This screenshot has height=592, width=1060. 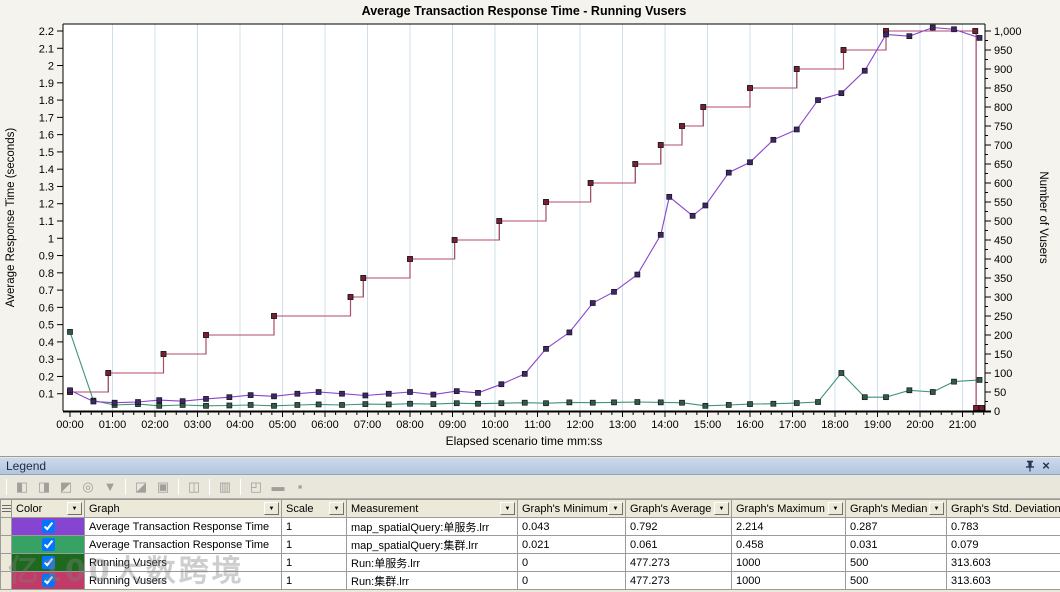 What do you see at coordinates (141, 486) in the screenshot?
I see `legend-toolbar-button-6: ◪` at bounding box center [141, 486].